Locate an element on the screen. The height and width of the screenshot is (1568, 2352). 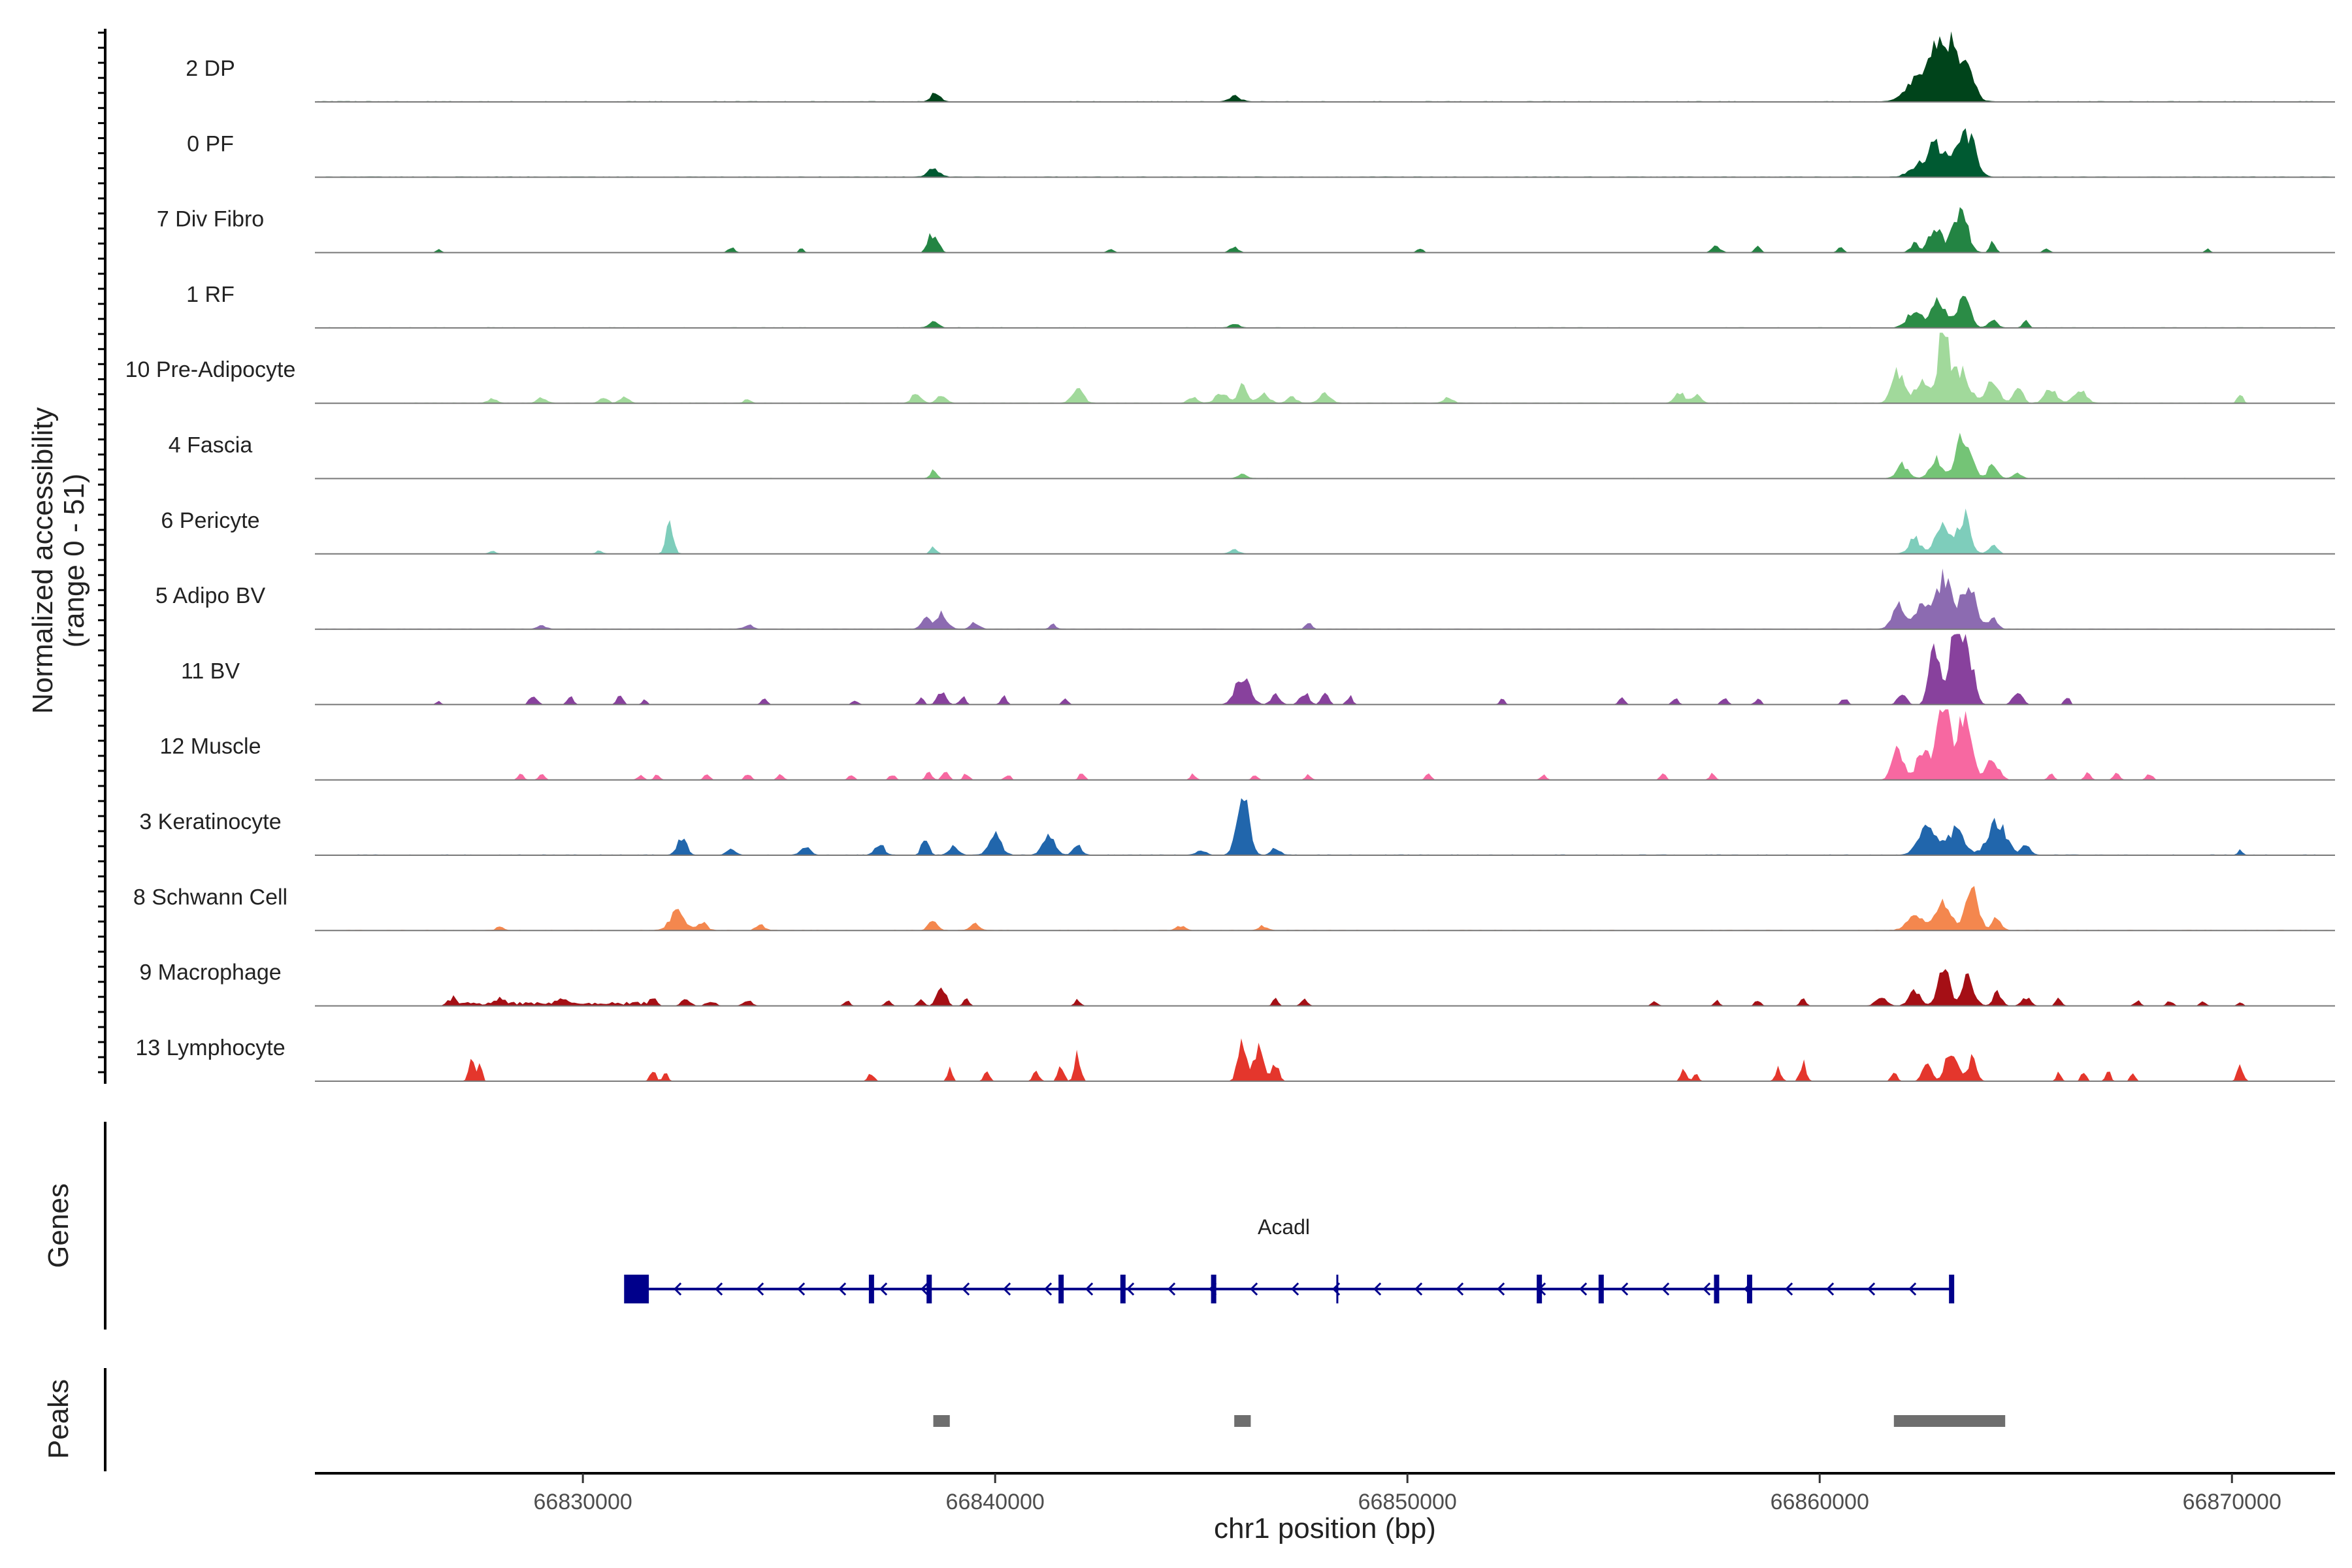
peaks-panel: Peaks is located at coordinates (1024, 1419).